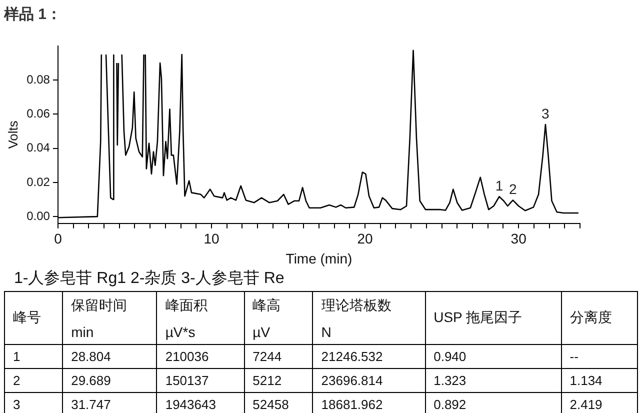 The width and height of the screenshot is (644, 413). Describe the element at coordinates (261, 332) in the screenshot. I see `text: µV` at that location.